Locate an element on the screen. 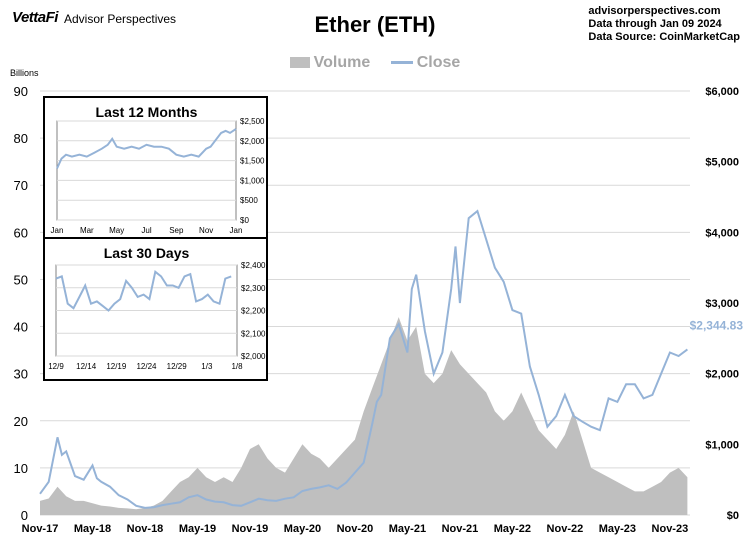 The image size is (750, 544). inset-y-tick-label: $1,500 is located at coordinates (252, 161).